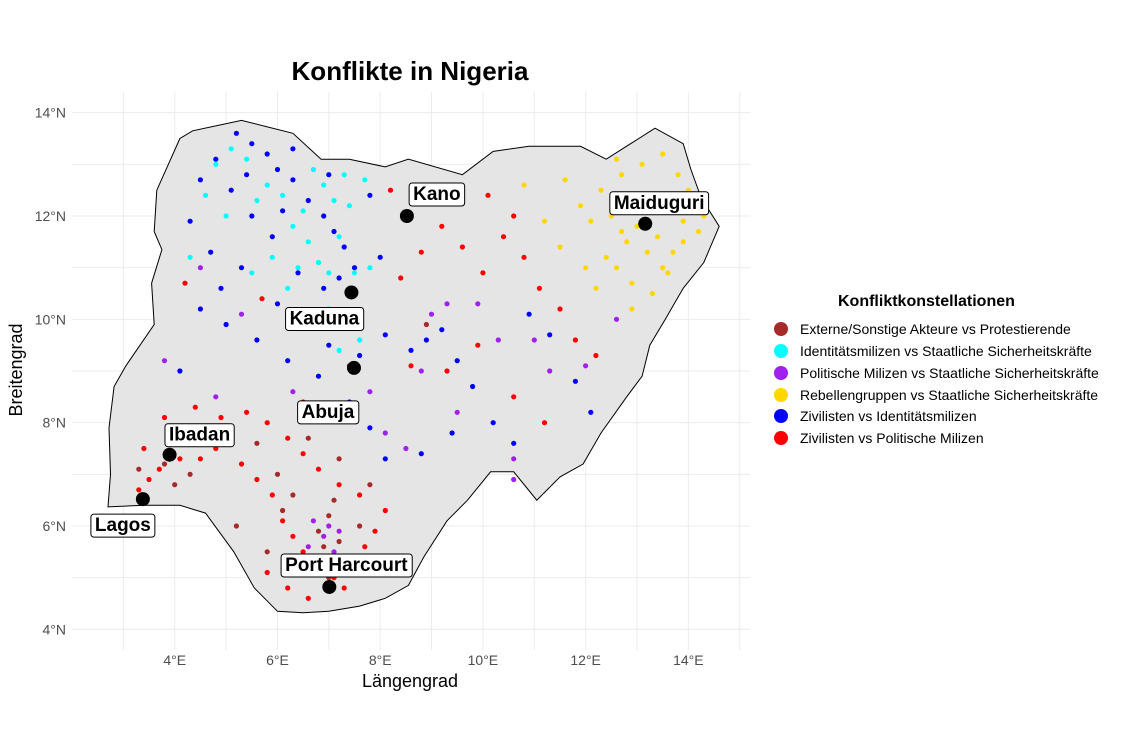 Image resolution: width=1125 pixels, height=750 pixels. I want to click on city-label: Maiduguri, so click(659, 203).